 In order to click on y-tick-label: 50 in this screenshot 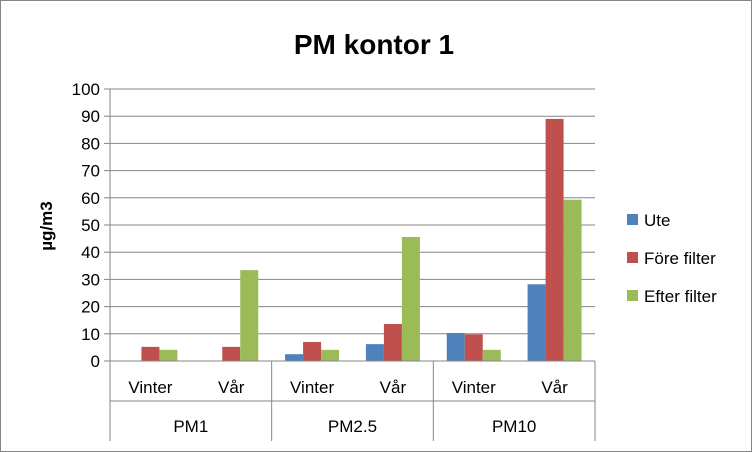, I will do `click(90, 225)`.